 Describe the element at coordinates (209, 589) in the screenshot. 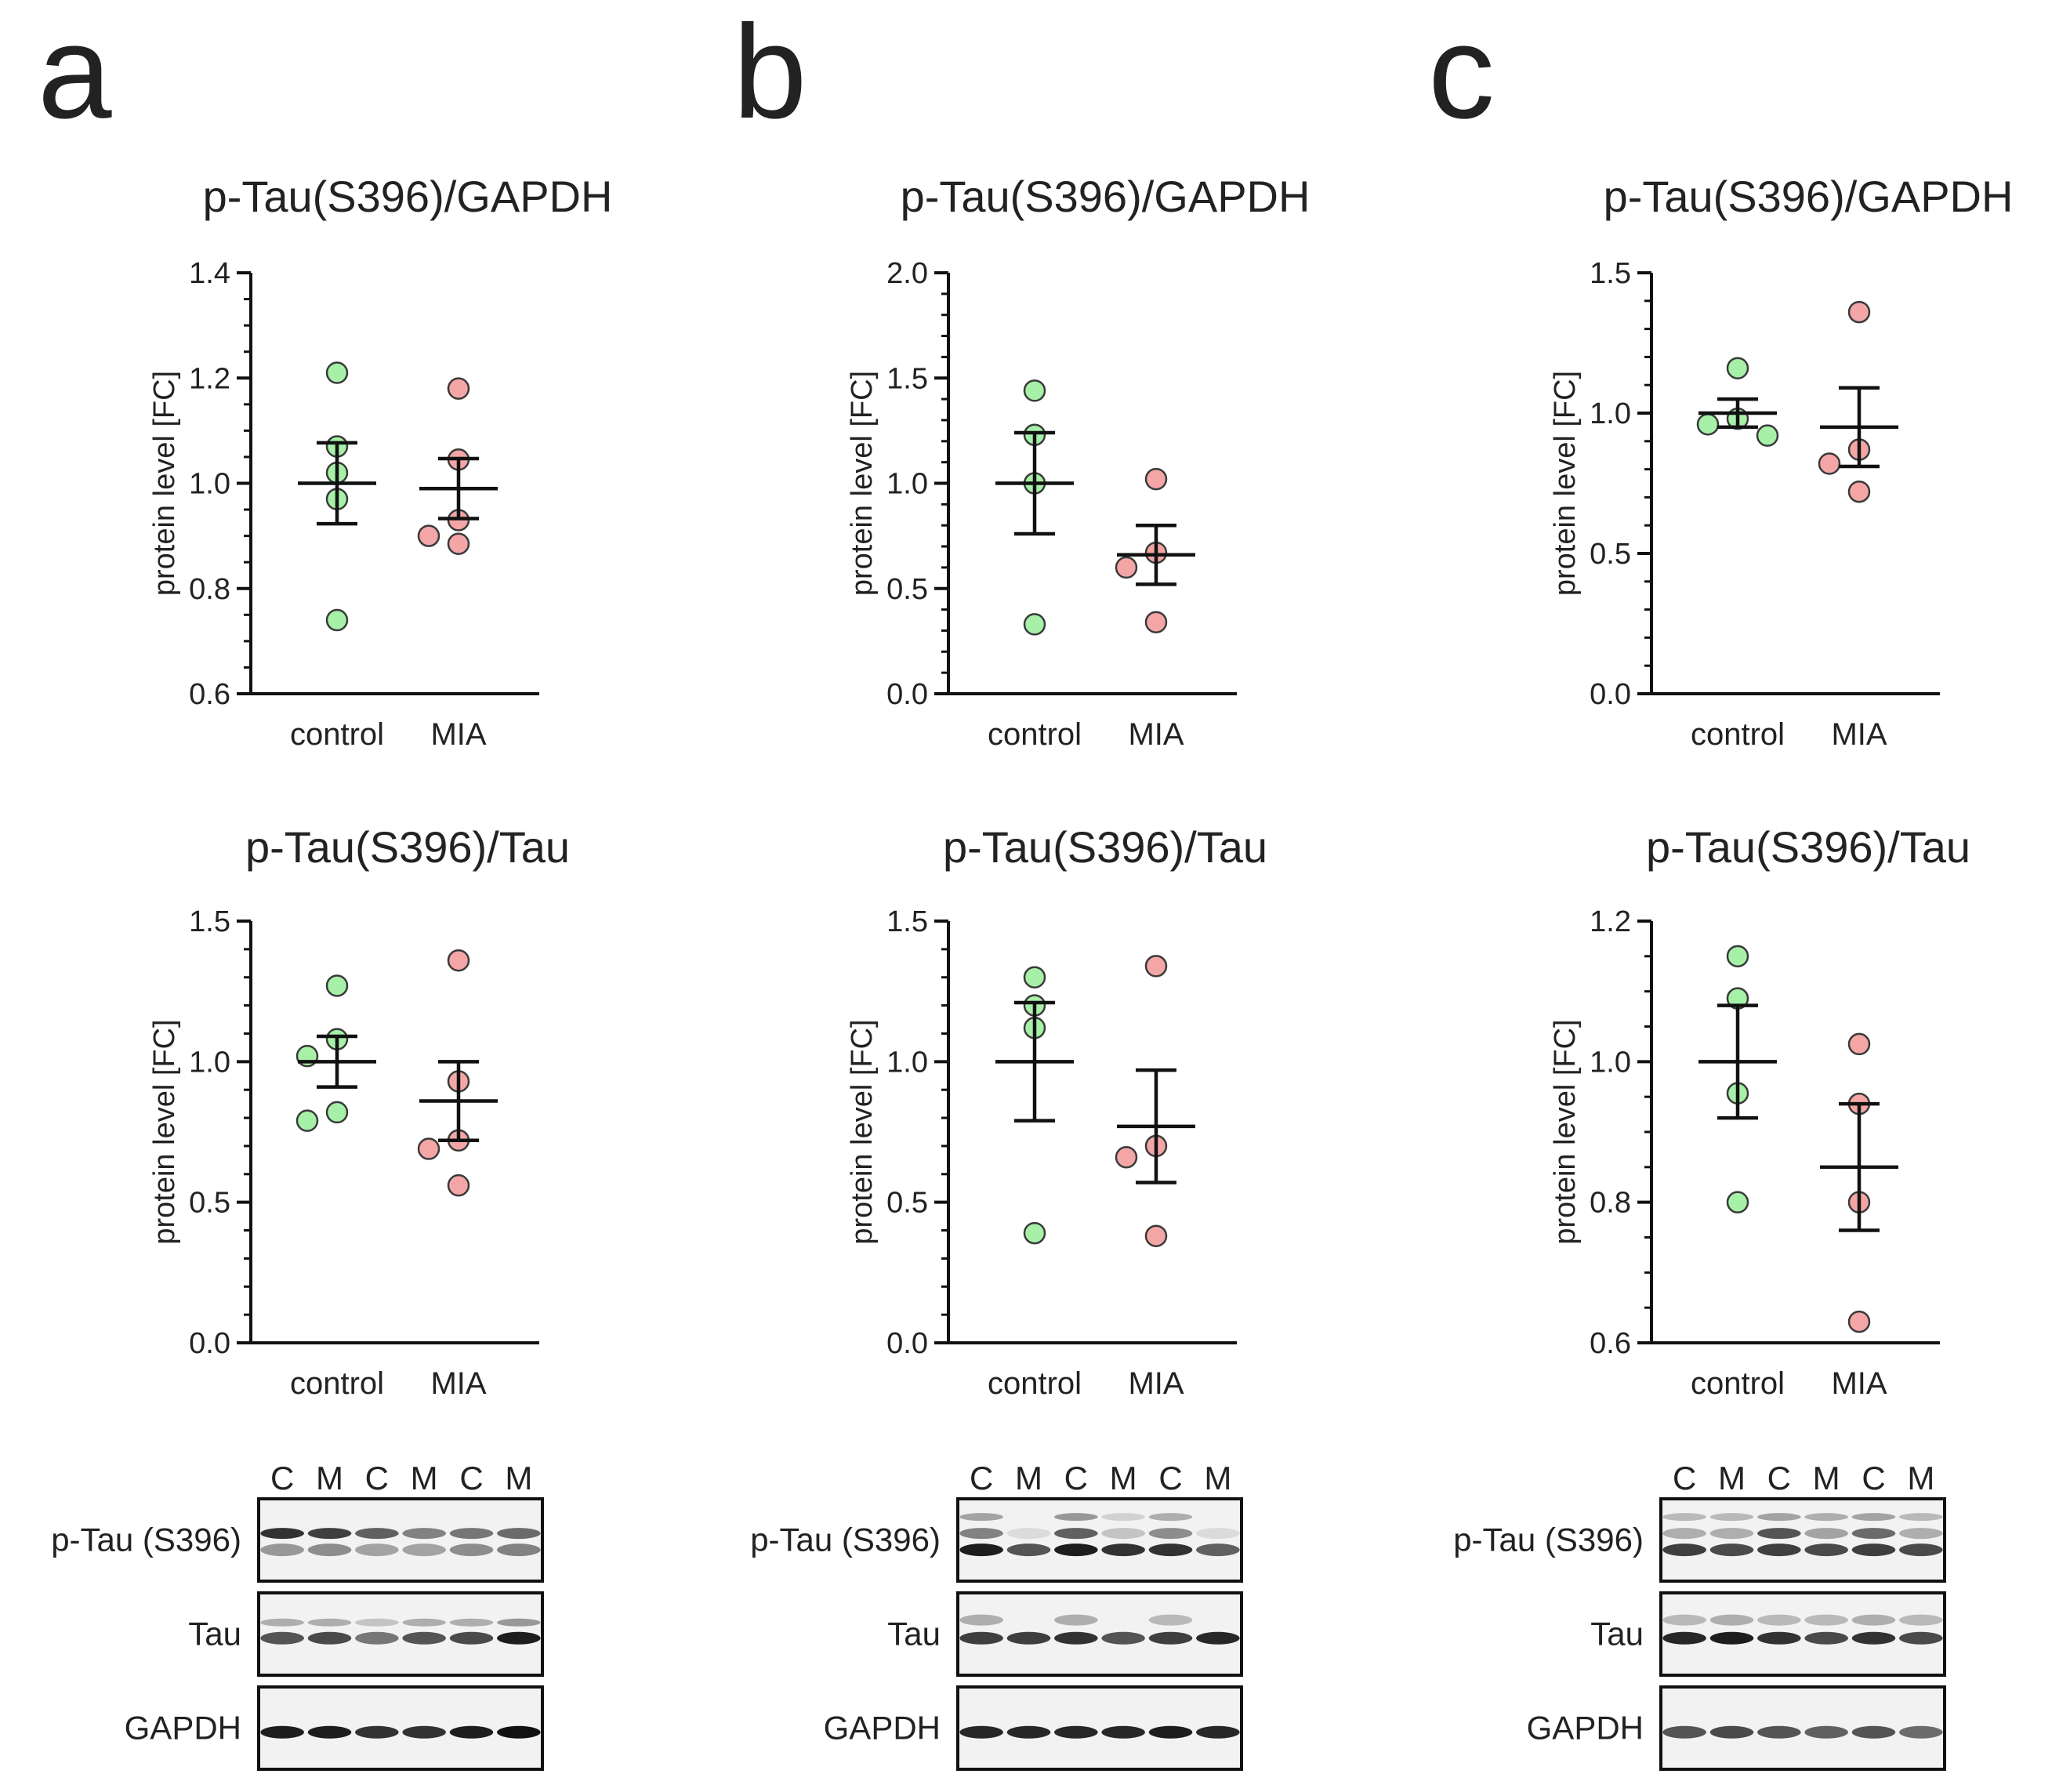

I see `y-tick-label: 0.8` at that location.